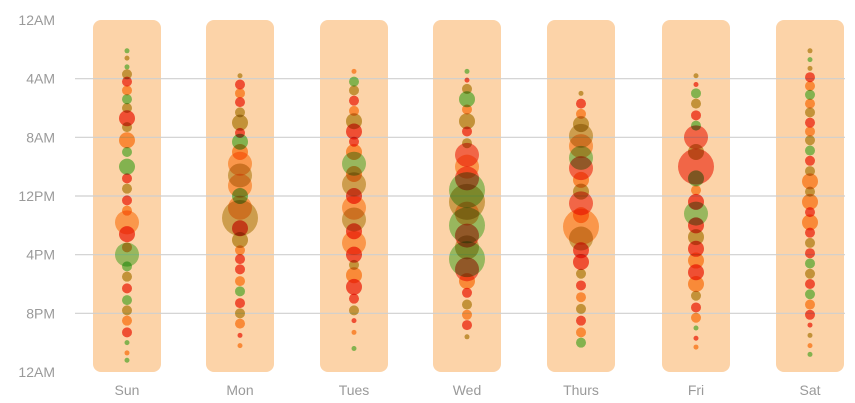 This screenshot has width=855, height=403. I want to click on x-tick-label-sat: Sat, so click(809, 390).